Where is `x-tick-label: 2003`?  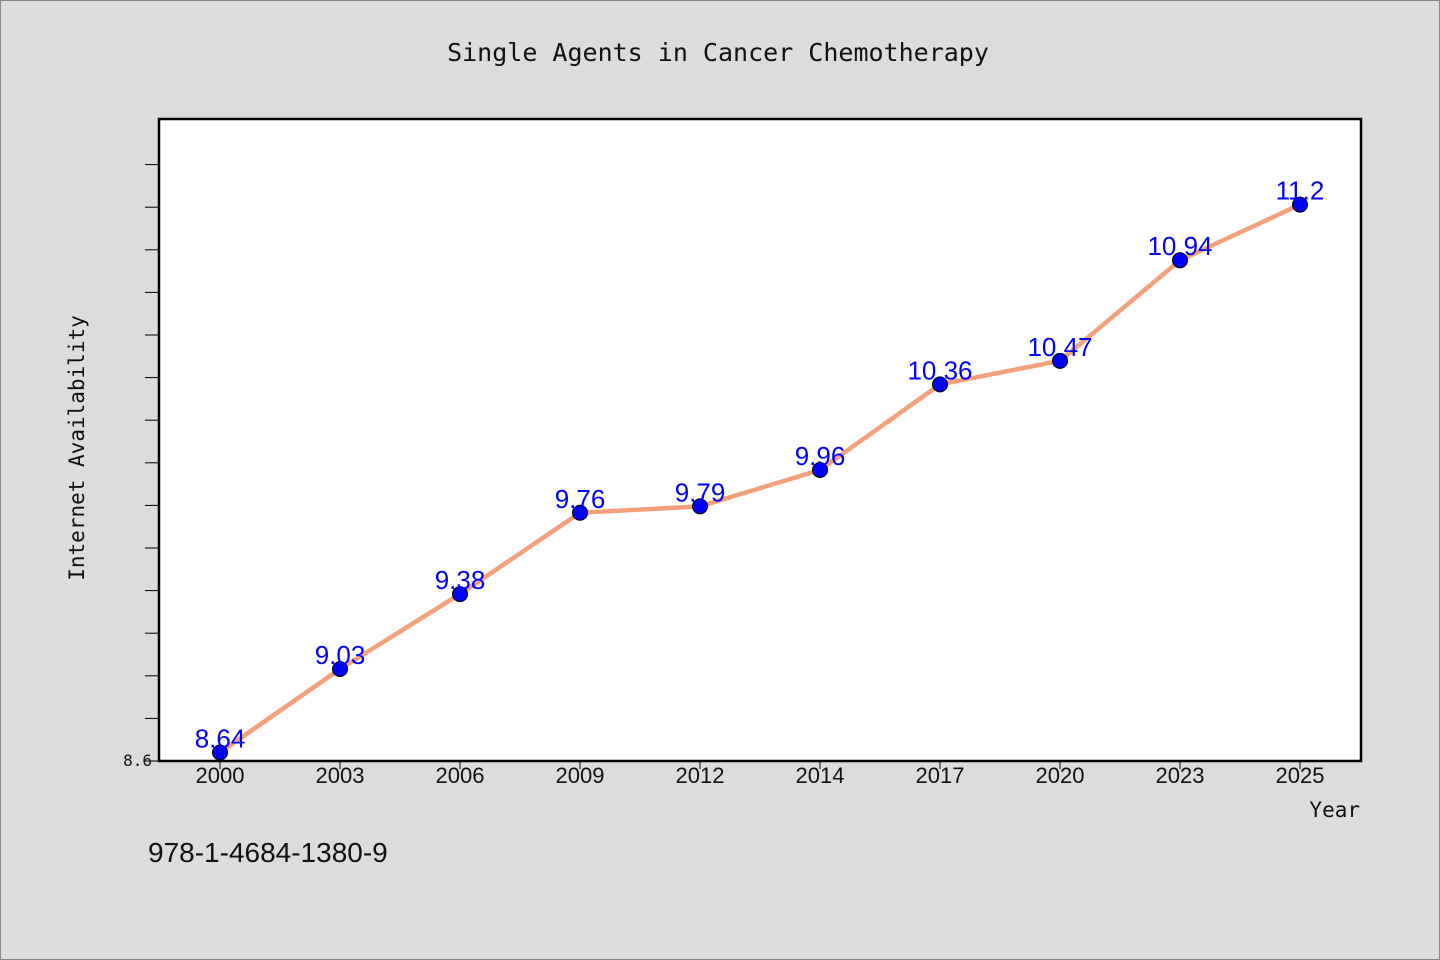
x-tick-label: 2003 is located at coordinates (340, 775).